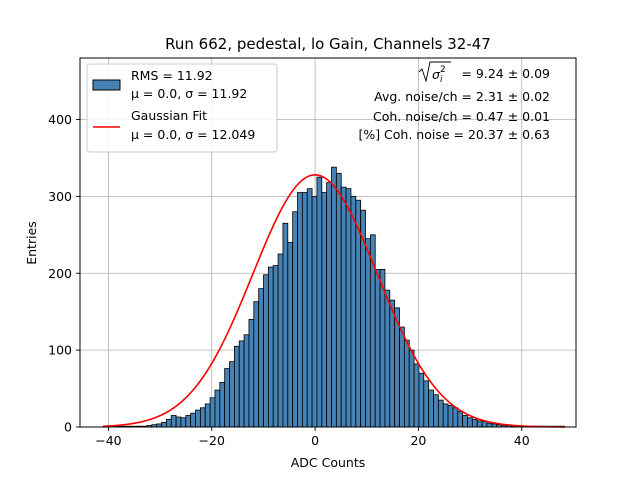  Describe the element at coordinates (60, 119) in the screenshot. I see `y-tick-label: 400` at that location.